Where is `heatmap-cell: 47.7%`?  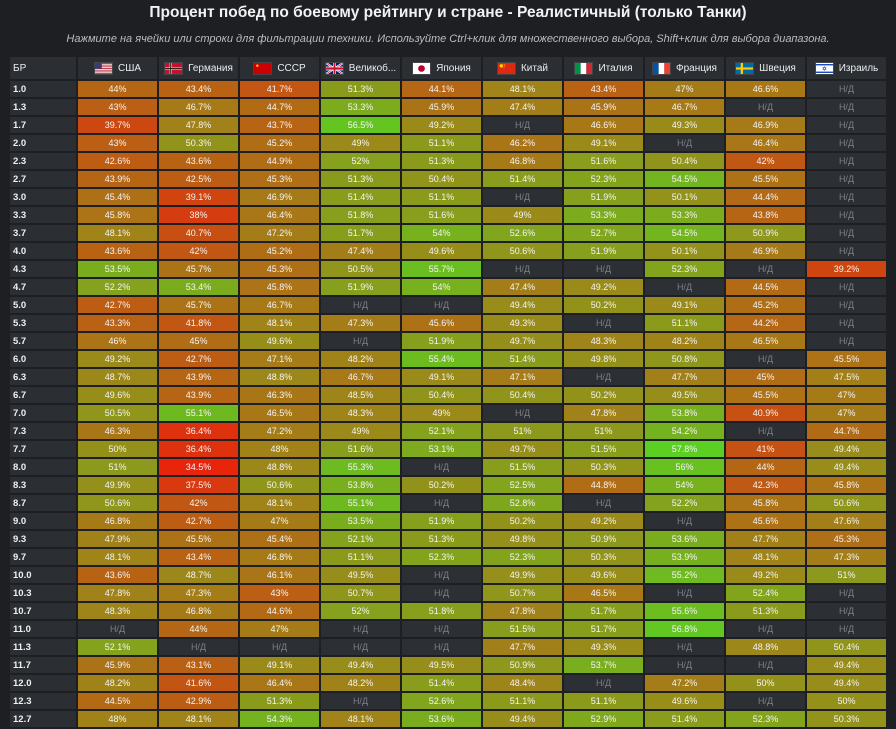
heatmap-cell: 47.7% is located at coordinates (765, 539).